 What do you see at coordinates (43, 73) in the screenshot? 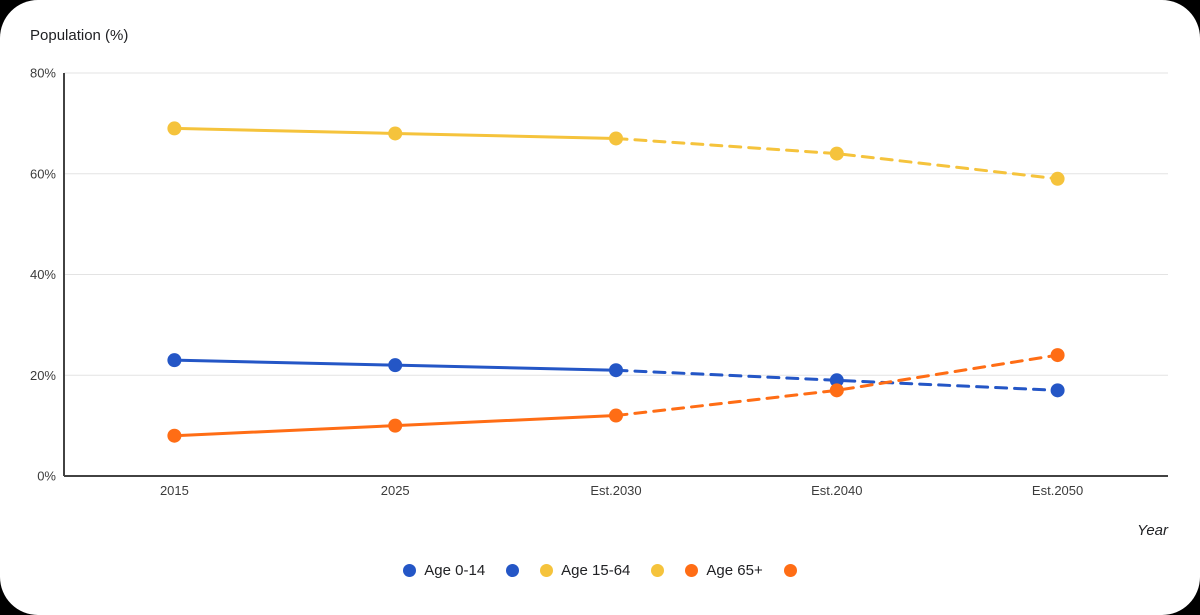
I see `y-tick-label: 80%` at bounding box center [43, 73].